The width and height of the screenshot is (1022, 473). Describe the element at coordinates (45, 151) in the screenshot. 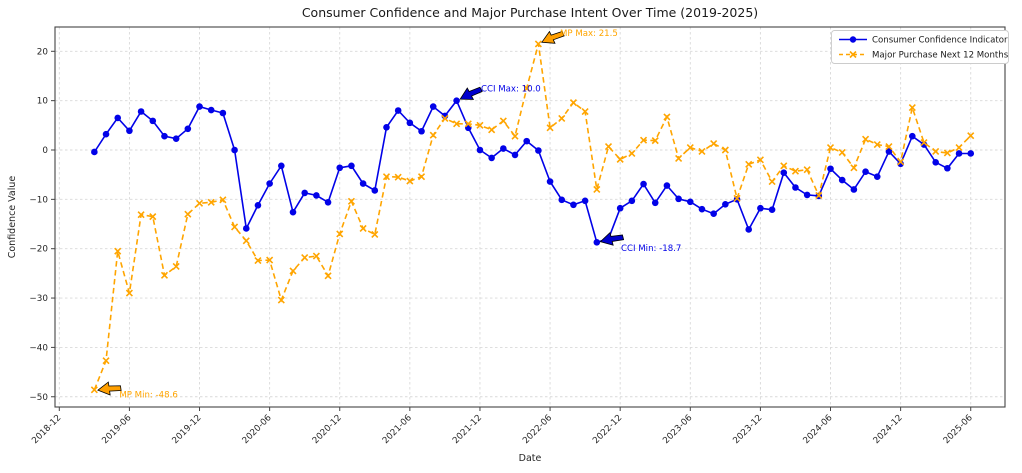

I see `y-tick-label: 0` at that location.